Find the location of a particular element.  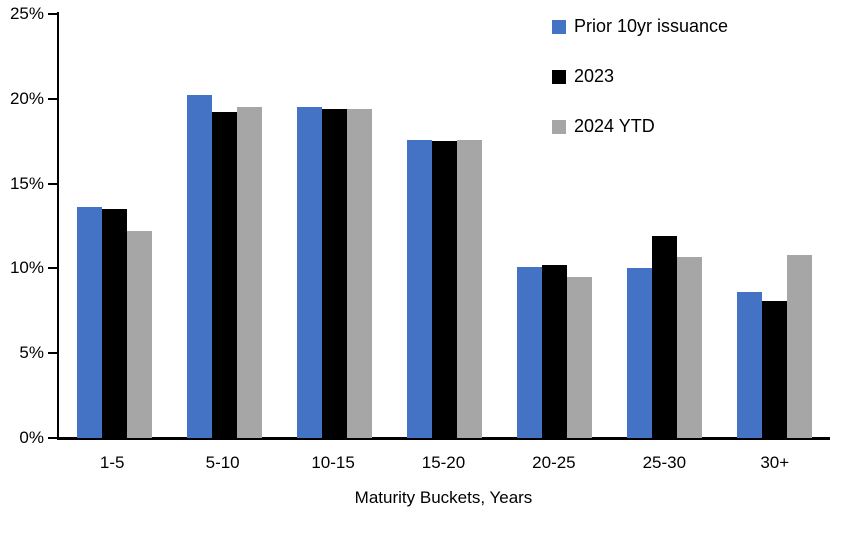

x-axis-label: 1-5 is located at coordinates (112, 462).